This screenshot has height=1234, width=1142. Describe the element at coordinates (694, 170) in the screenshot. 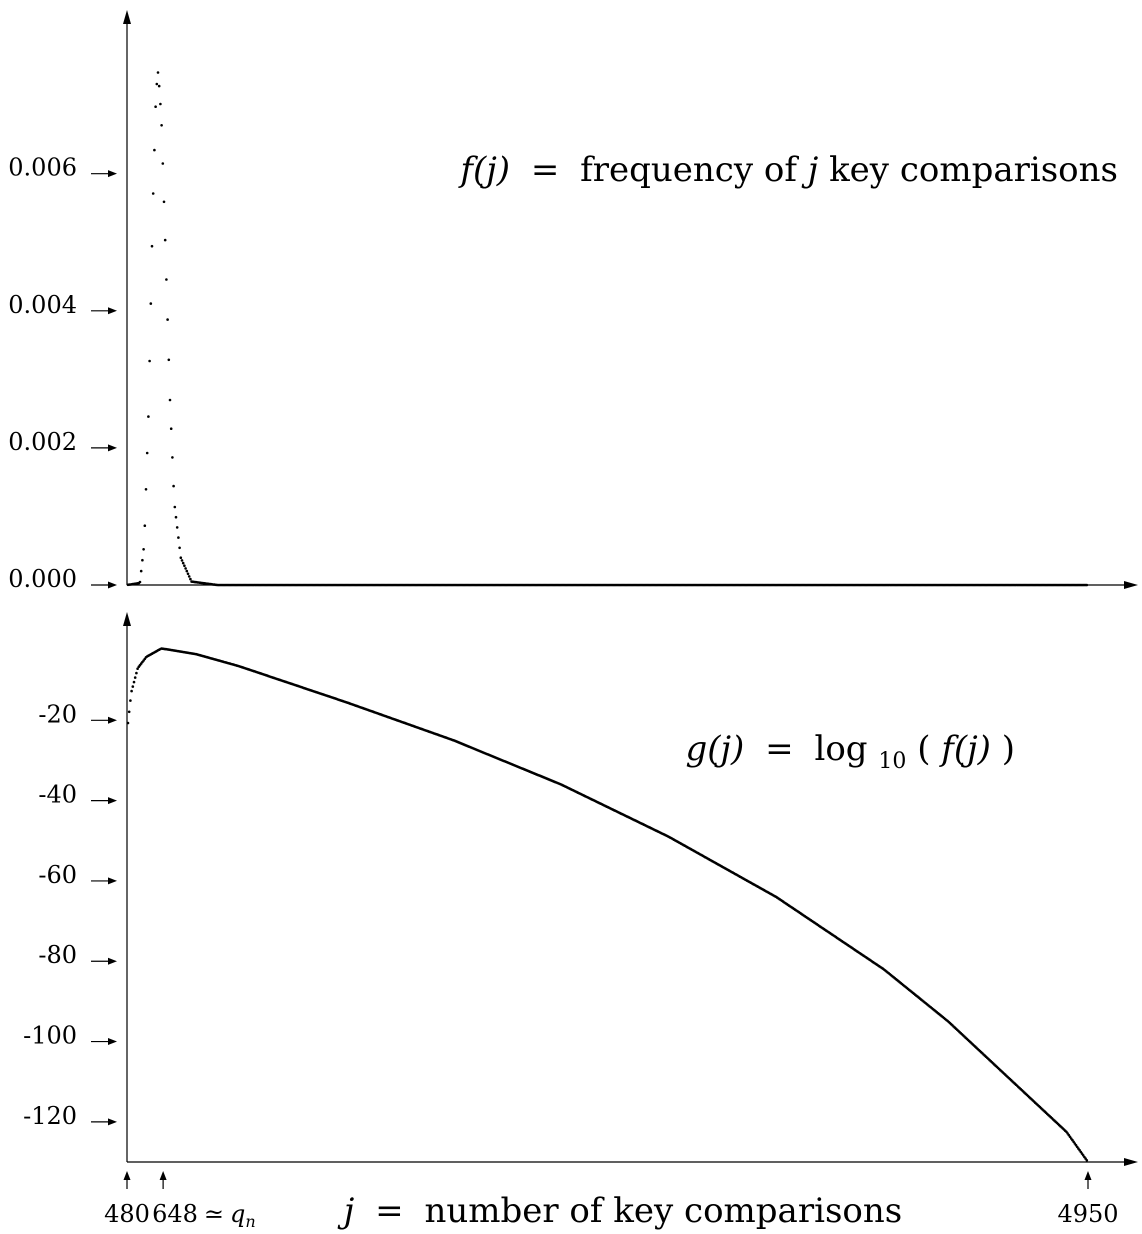

I see `top-formula-rhs-pre: frequency of` at that location.